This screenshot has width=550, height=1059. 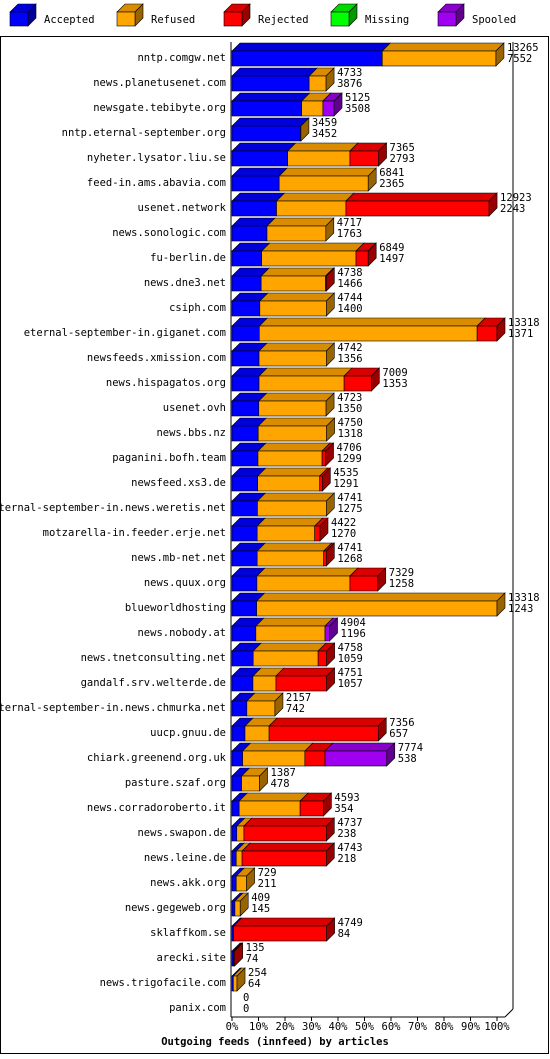 I want to click on total-label: 0, so click(x=246, y=998).